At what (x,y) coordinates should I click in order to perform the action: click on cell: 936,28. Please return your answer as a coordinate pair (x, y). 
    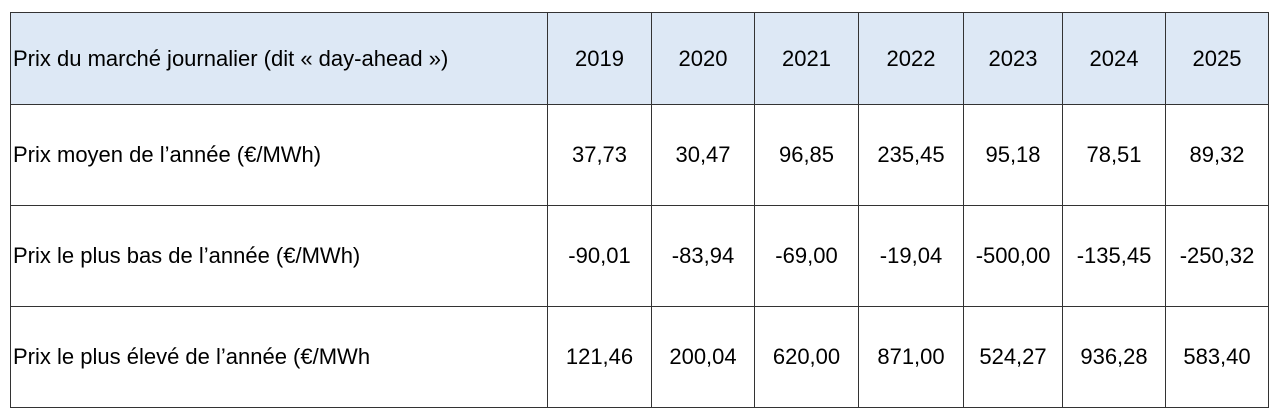
    Looking at the image, I should click on (1114, 357).